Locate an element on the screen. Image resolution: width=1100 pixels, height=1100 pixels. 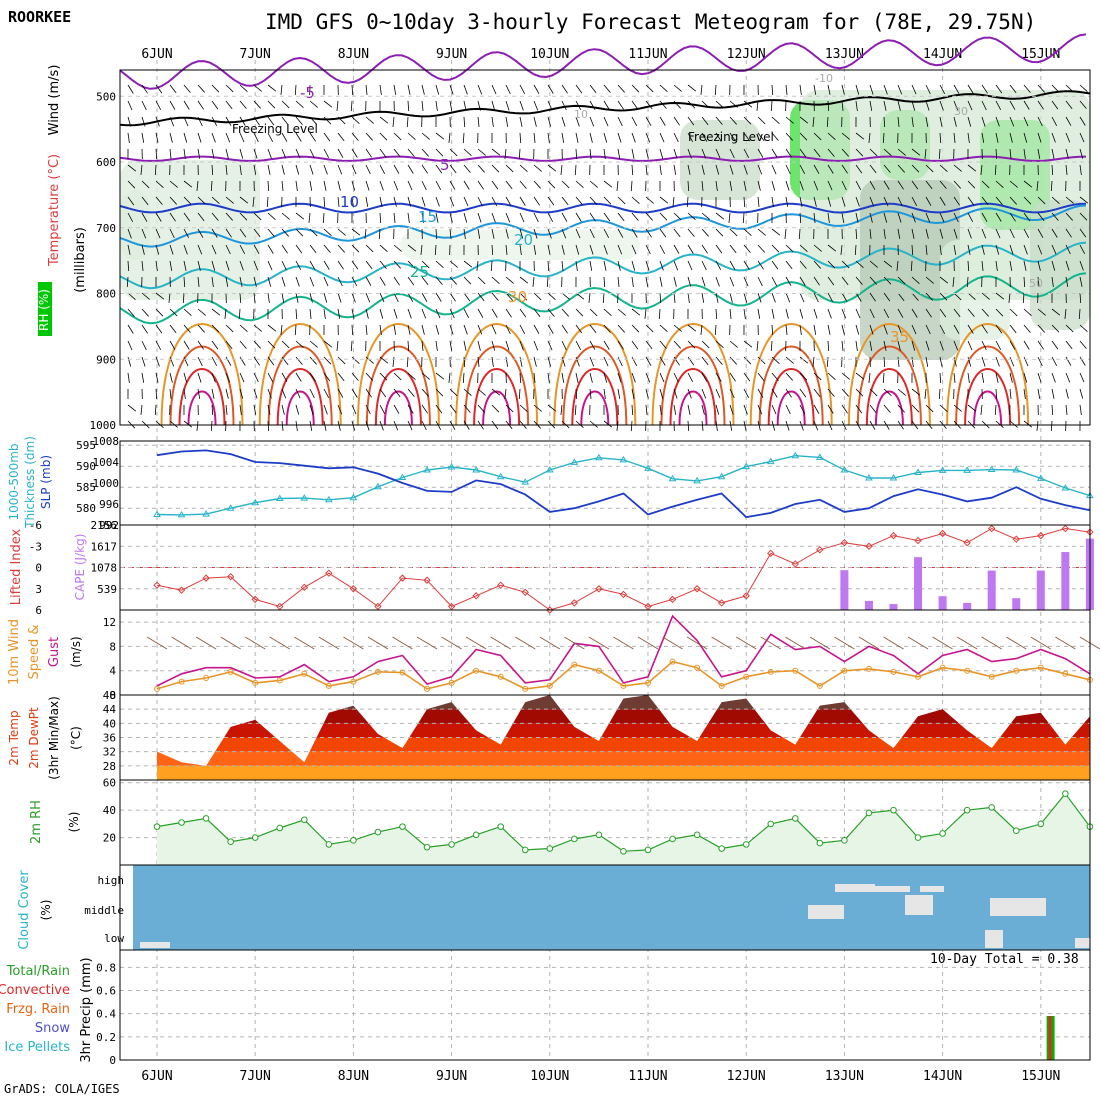
warm-contour is located at coordinates (988, 385).